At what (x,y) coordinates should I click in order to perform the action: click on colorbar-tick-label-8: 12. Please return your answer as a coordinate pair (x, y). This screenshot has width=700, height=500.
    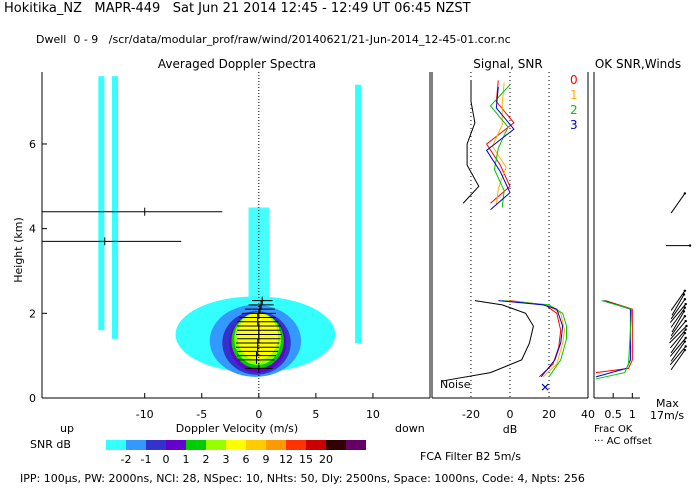
    Looking at the image, I should click on (286, 459).